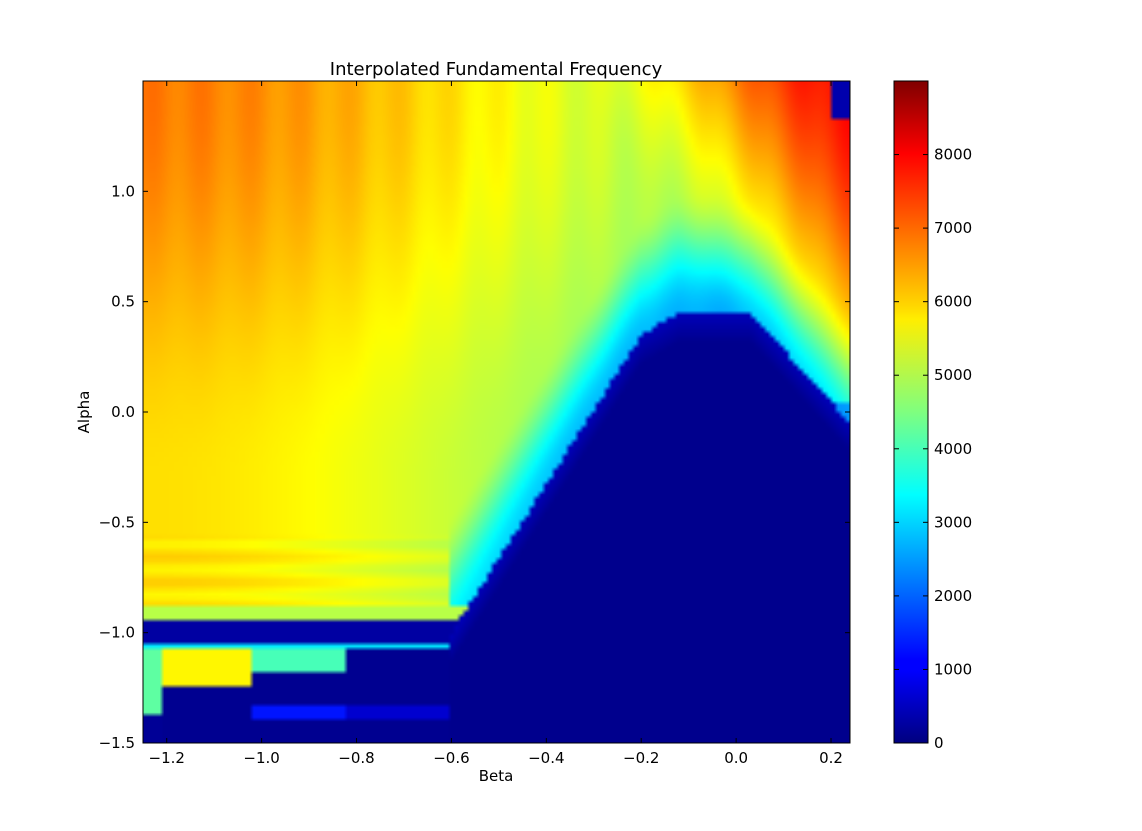 The height and width of the screenshot is (831, 1142). What do you see at coordinates (953, 228) in the screenshot?
I see `colorbar-tick-label: 7000` at bounding box center [953, 228].